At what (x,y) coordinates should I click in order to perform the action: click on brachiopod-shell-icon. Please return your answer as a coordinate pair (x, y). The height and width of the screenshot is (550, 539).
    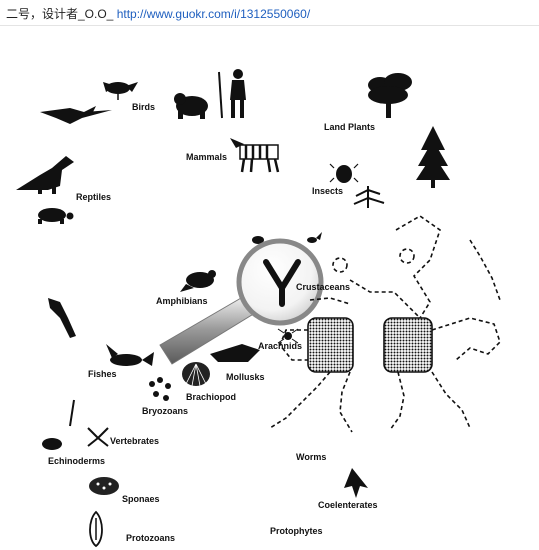
    Looking at the image, I should click on (196, 374).